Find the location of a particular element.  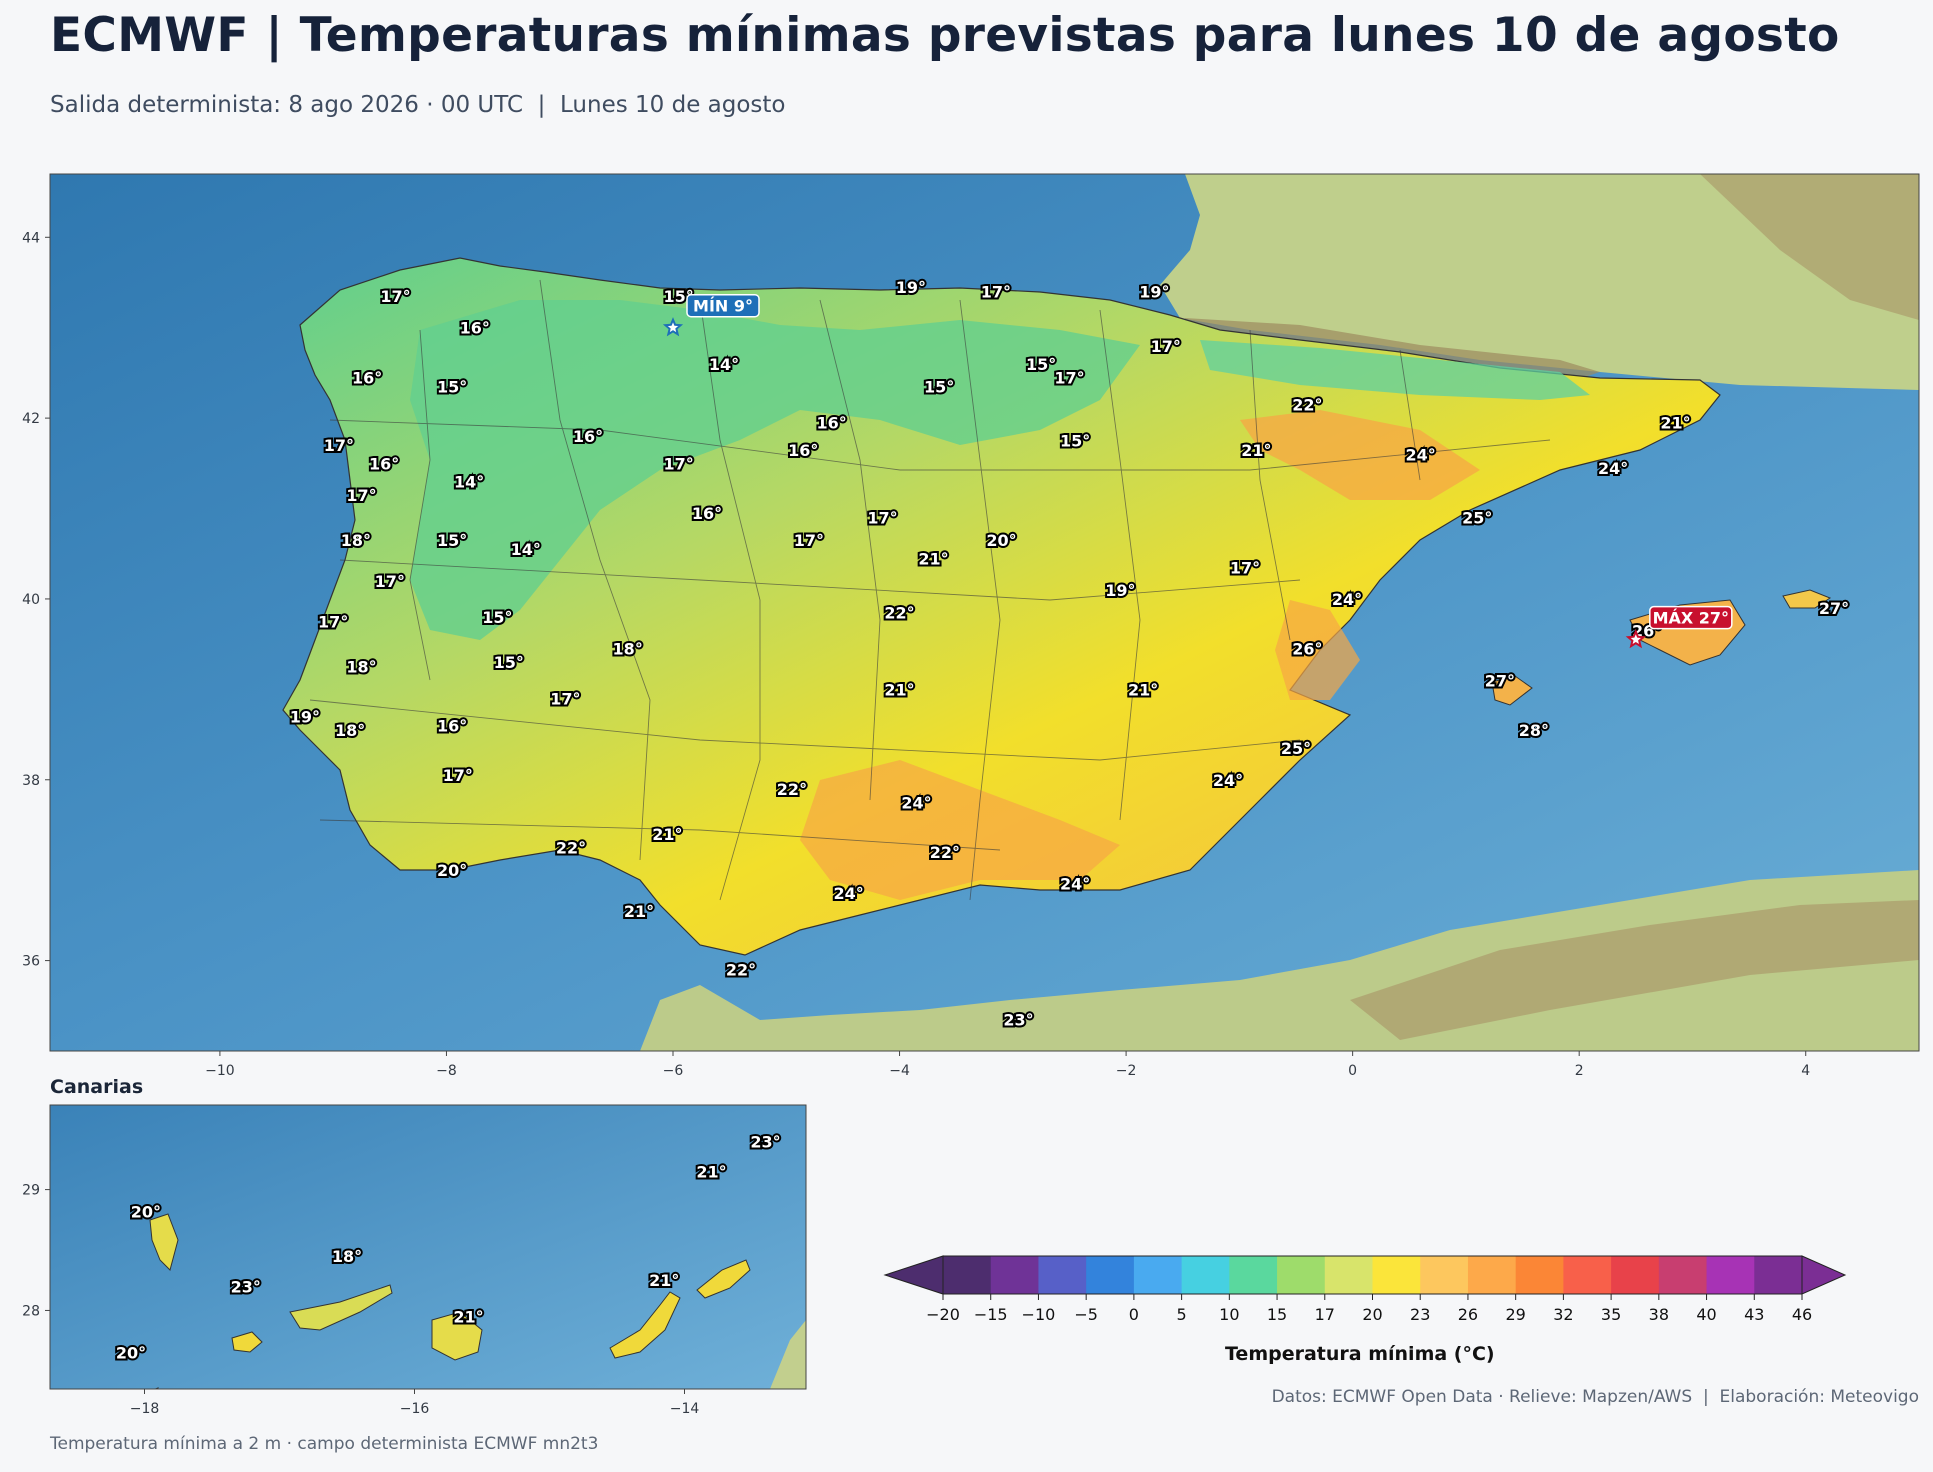

north-cool-band is located at coordinates (775, 470).